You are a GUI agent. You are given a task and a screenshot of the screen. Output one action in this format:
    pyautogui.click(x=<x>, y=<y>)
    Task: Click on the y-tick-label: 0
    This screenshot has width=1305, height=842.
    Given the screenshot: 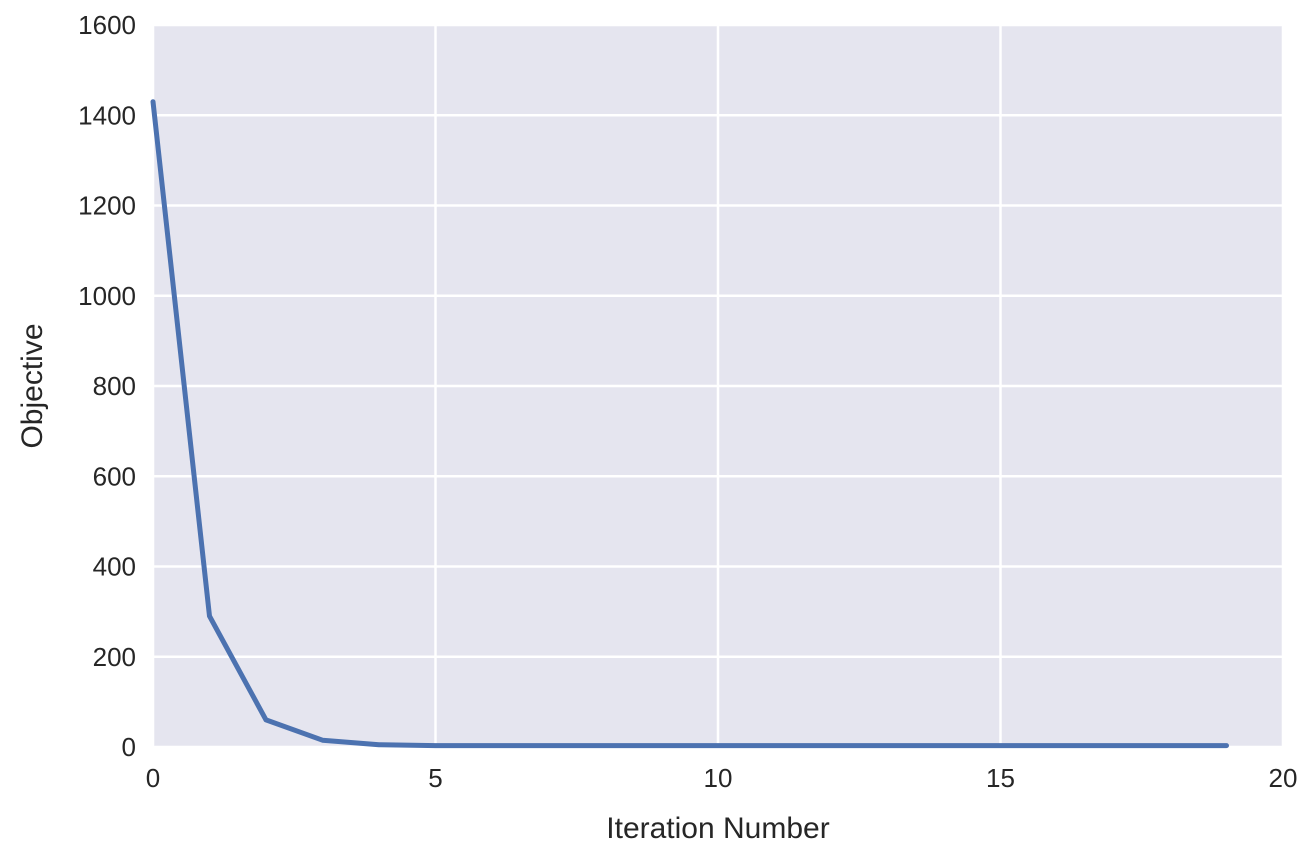 What is the action you would take?
    pyautogui.click(x=129, y=747)
    